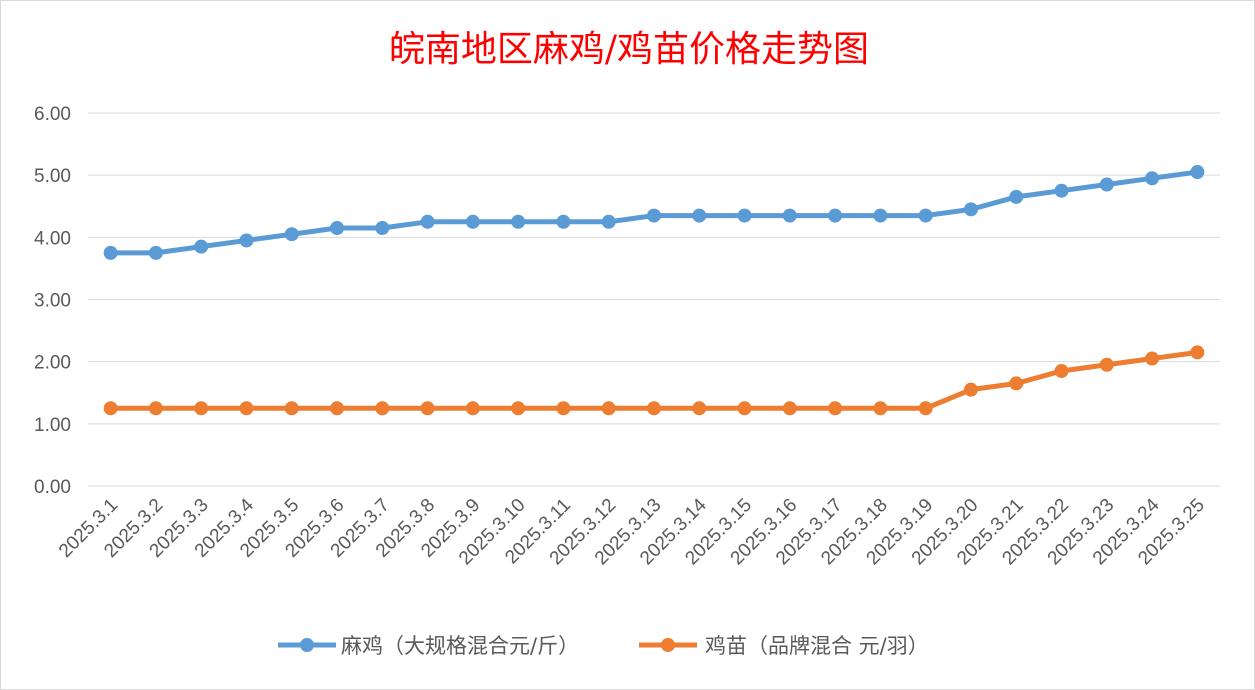 The width and height of the screenshot is (1255, 690). What do you see at coordinates (817, 646) in the screenshot?
I see `legend-label: 鸡苗（品牌混合 元/羽）` at bounding box center [817, 646].